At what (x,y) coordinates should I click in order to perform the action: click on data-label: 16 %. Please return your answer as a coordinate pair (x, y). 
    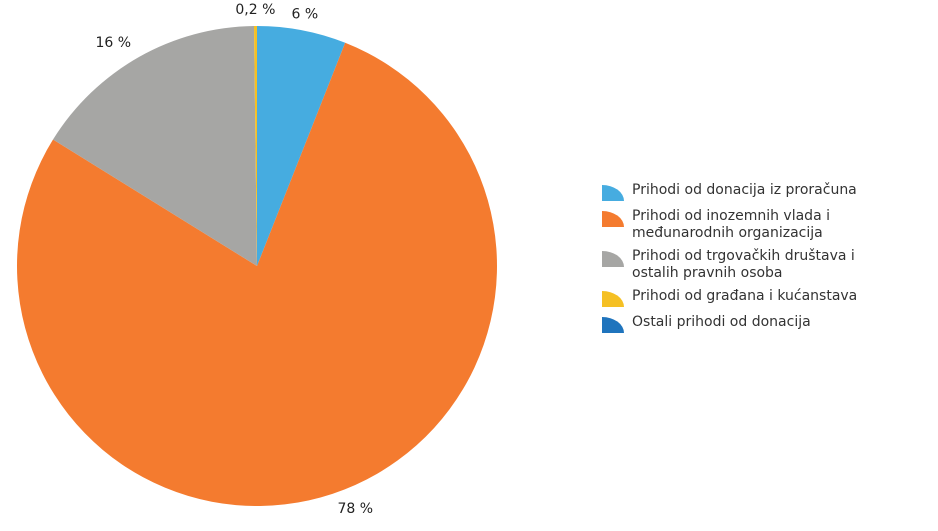
    Looking at the image, I should click on (114, 43).